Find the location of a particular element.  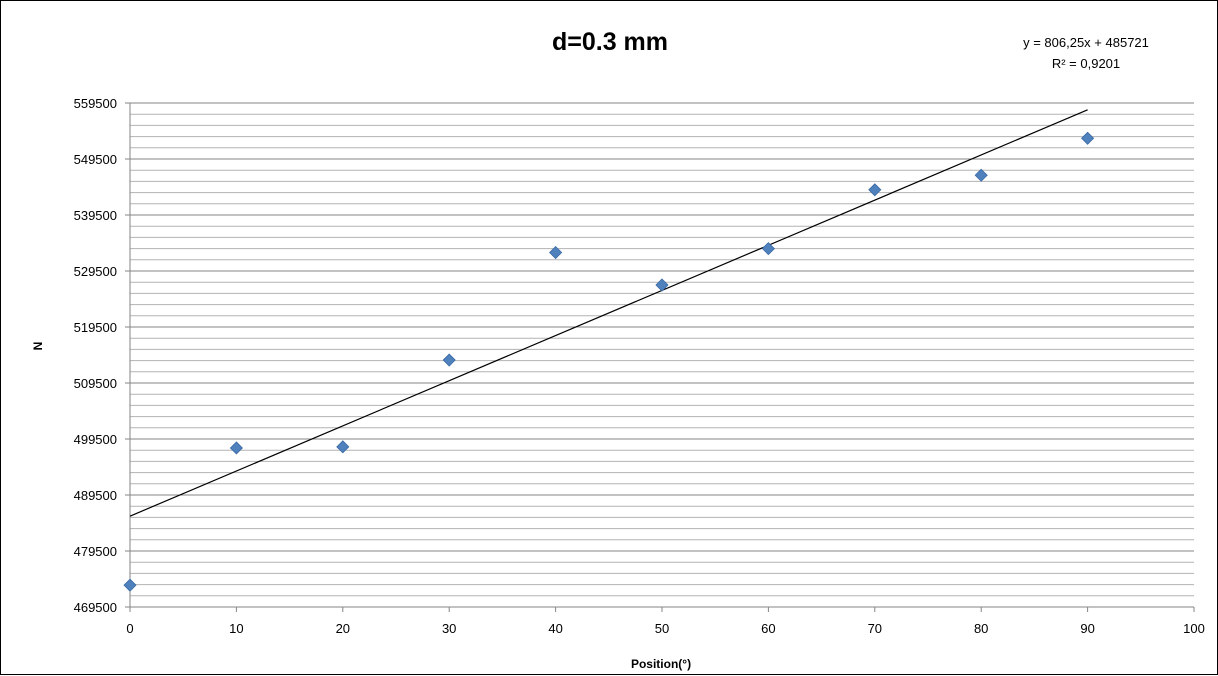

x-tick-label: 0 is located at coordinates (129, 628).